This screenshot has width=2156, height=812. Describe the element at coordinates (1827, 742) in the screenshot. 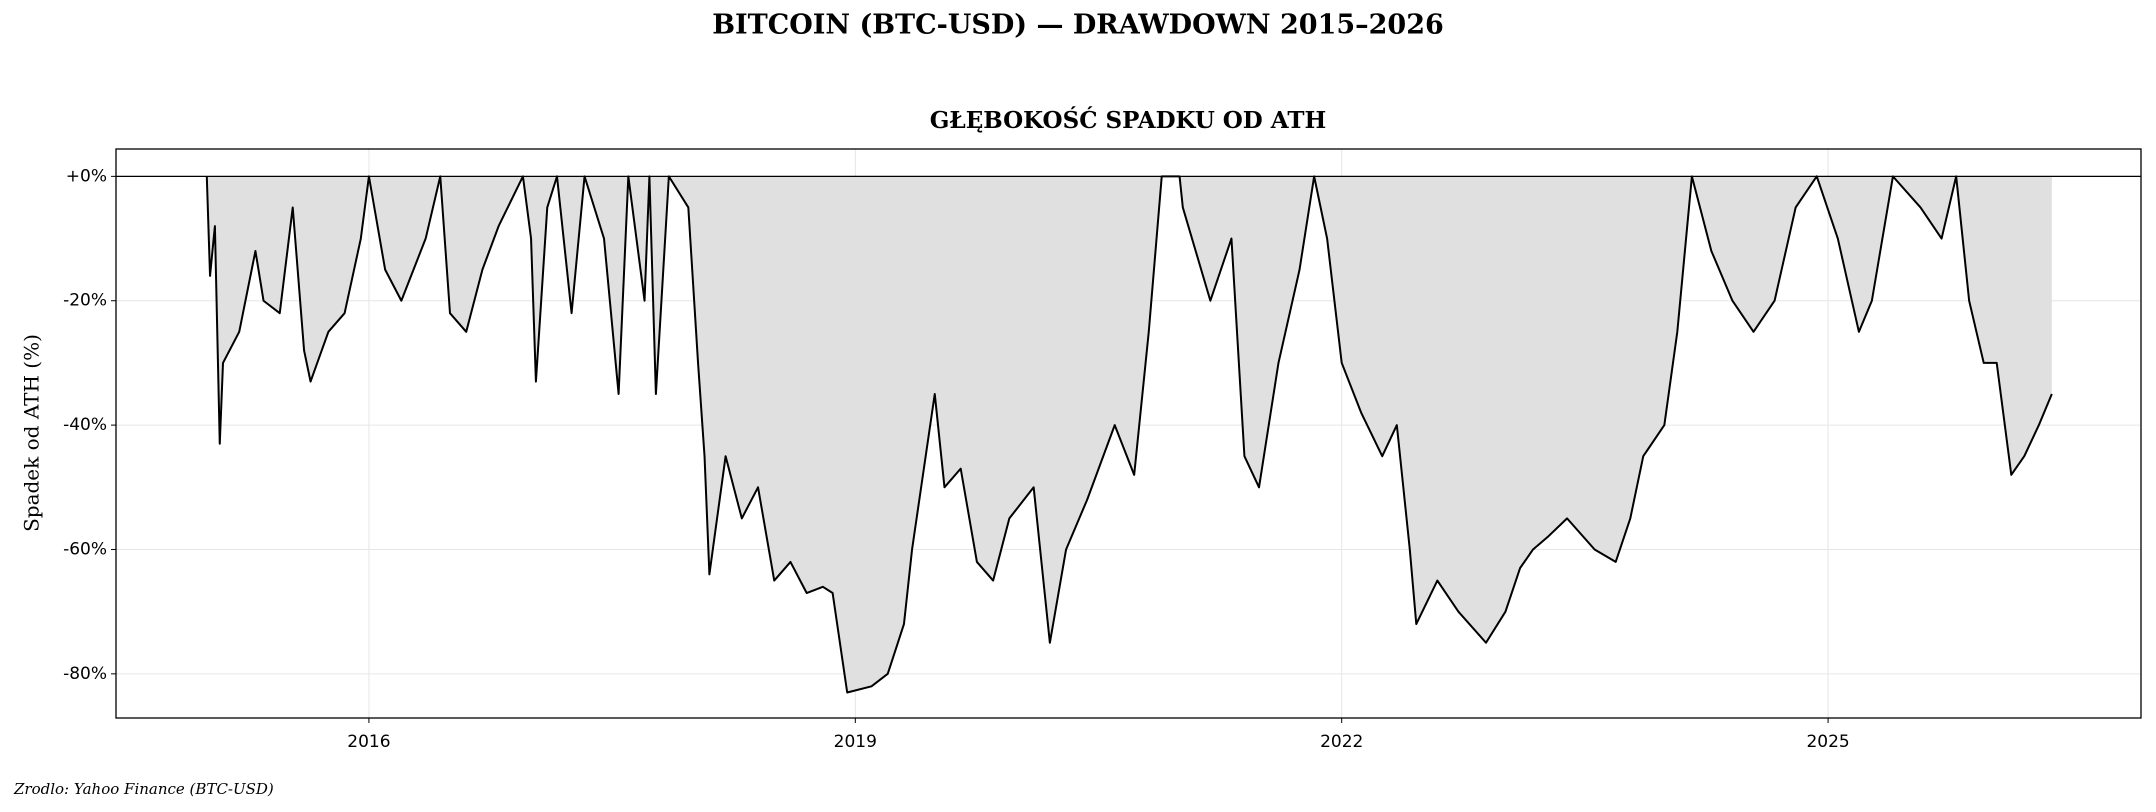

I see `x-tick-label: 2025` at that location.